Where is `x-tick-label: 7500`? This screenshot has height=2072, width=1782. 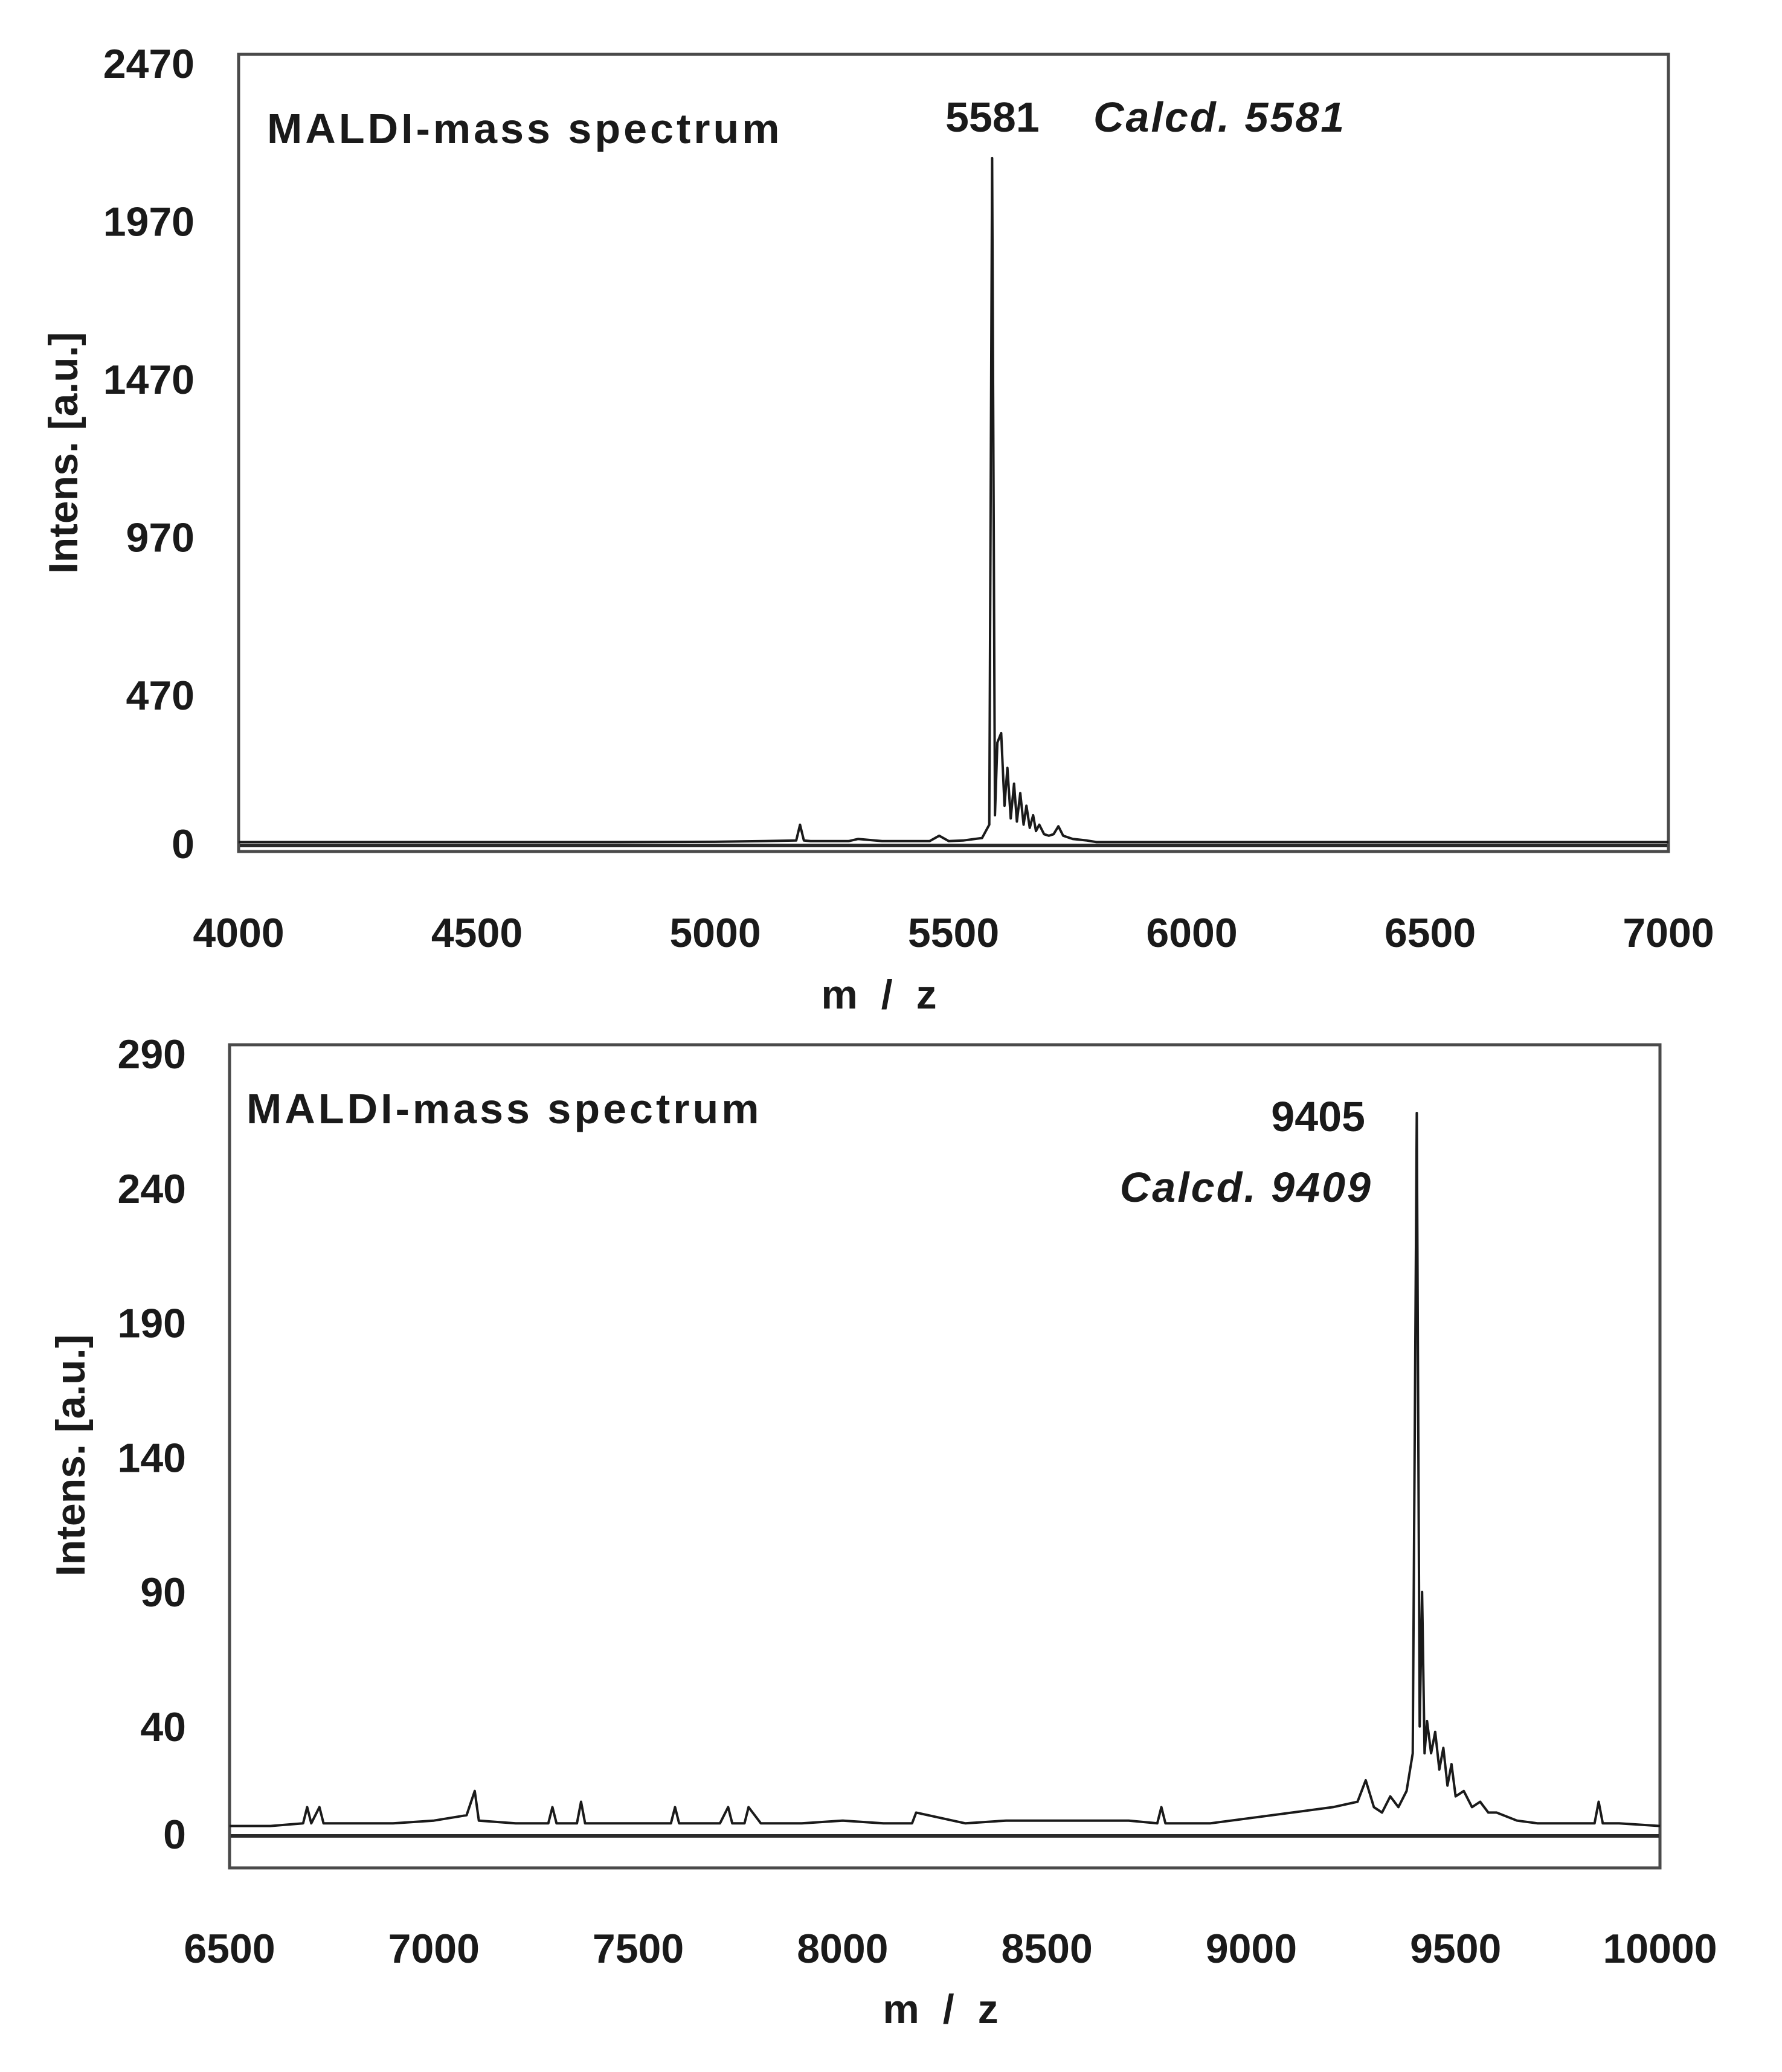 x-tick-label: 7500 is located at coordinates (638, 1949).